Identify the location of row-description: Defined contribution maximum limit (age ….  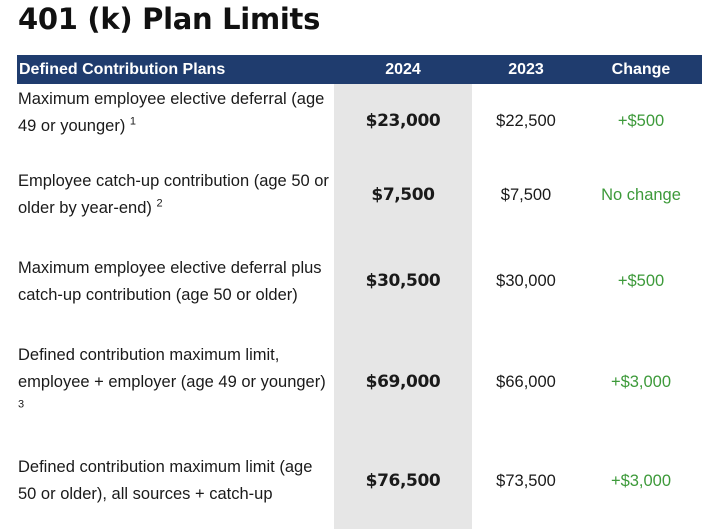
(175, 481).